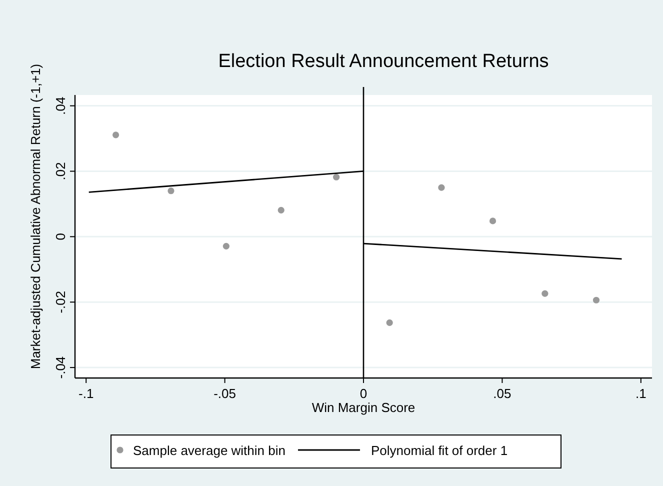 Image resolution: width=663 pixels, height=486 pixels. Describe the element at coordinates (364, 393) in the screenshot. I see `x-tick-label: 0` at that location.